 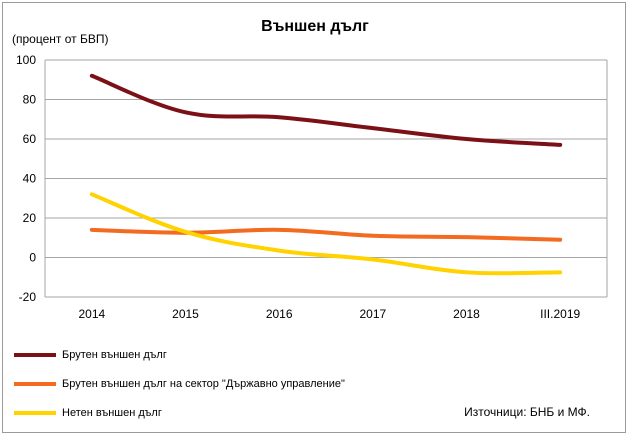 I want to click on legend-item-gross-external-debt: Брутен външен дълг, so click(x=90, y=355).